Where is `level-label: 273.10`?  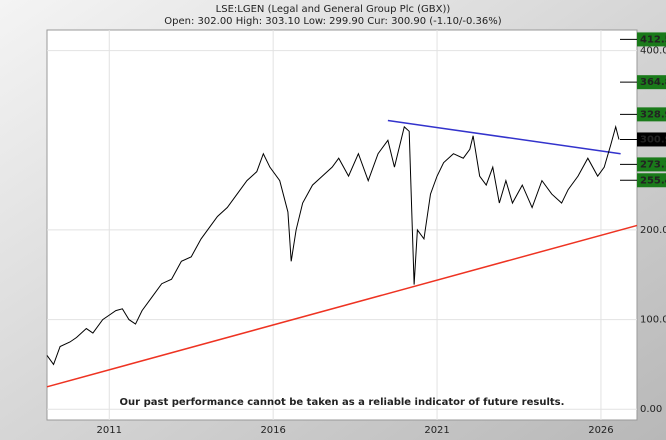
level-label: 273.10 is located at coordinates (653, 164).